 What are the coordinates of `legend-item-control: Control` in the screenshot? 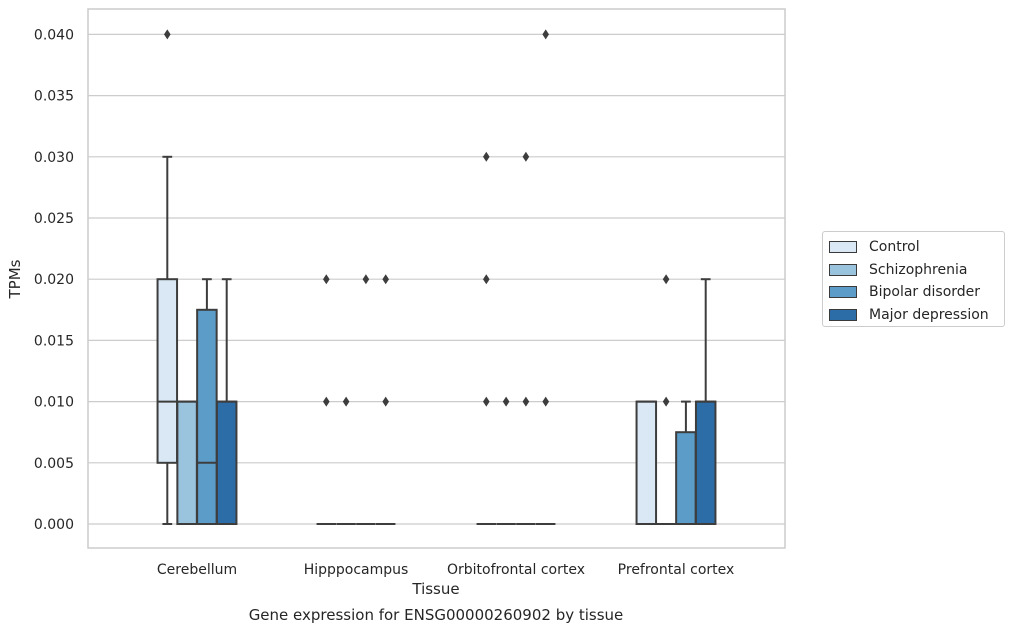 It's located at (913, 247).